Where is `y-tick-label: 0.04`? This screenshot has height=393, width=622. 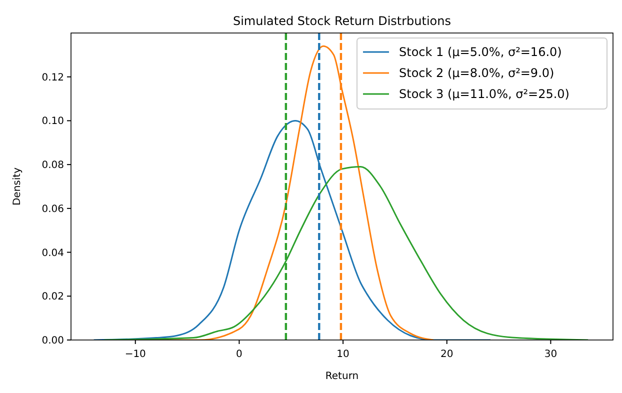 y-tick-label: 0.04 is located at coordinates (53, 253).